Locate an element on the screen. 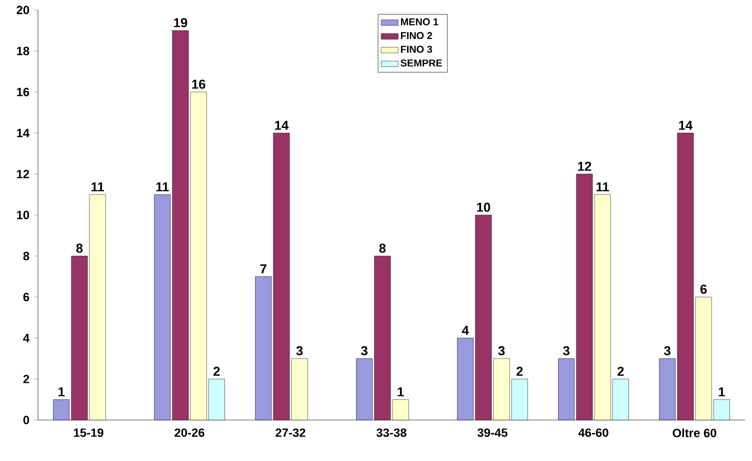 Image resolution: width=752 pixels, height=461 pixels. y-tick-label: 8 is located at coordinates (26, 256).